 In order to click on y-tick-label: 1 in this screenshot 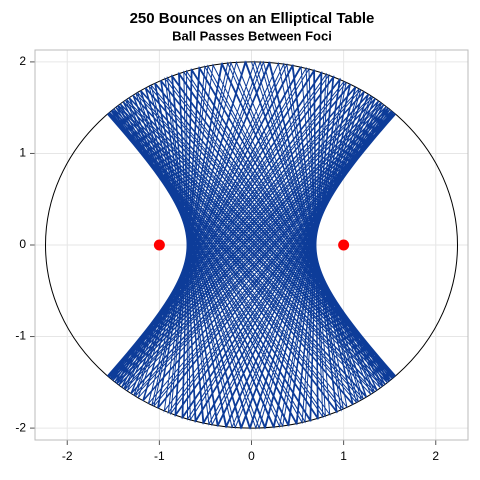, I will do `click(22, 153)`.